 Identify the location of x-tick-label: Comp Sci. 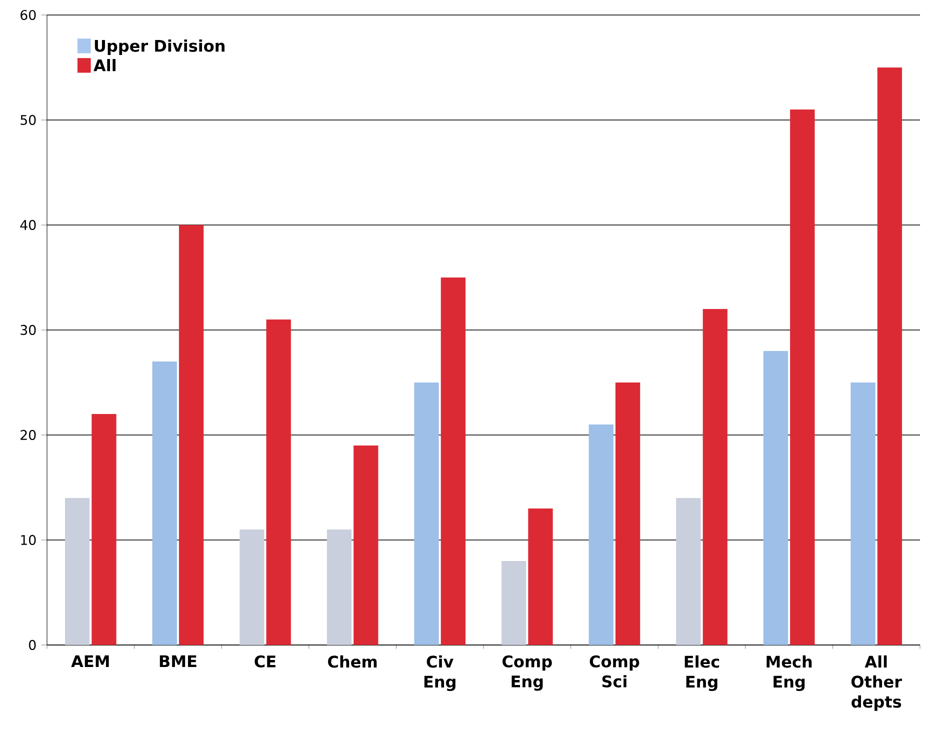
(615, 671).